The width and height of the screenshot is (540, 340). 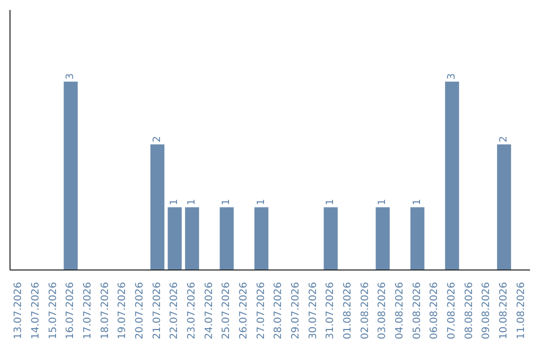 What do you see at coordinates (313, 311) in the screenshot?
I see `x-tick-label: 30.07.2026` at bounding box center [313, 311].